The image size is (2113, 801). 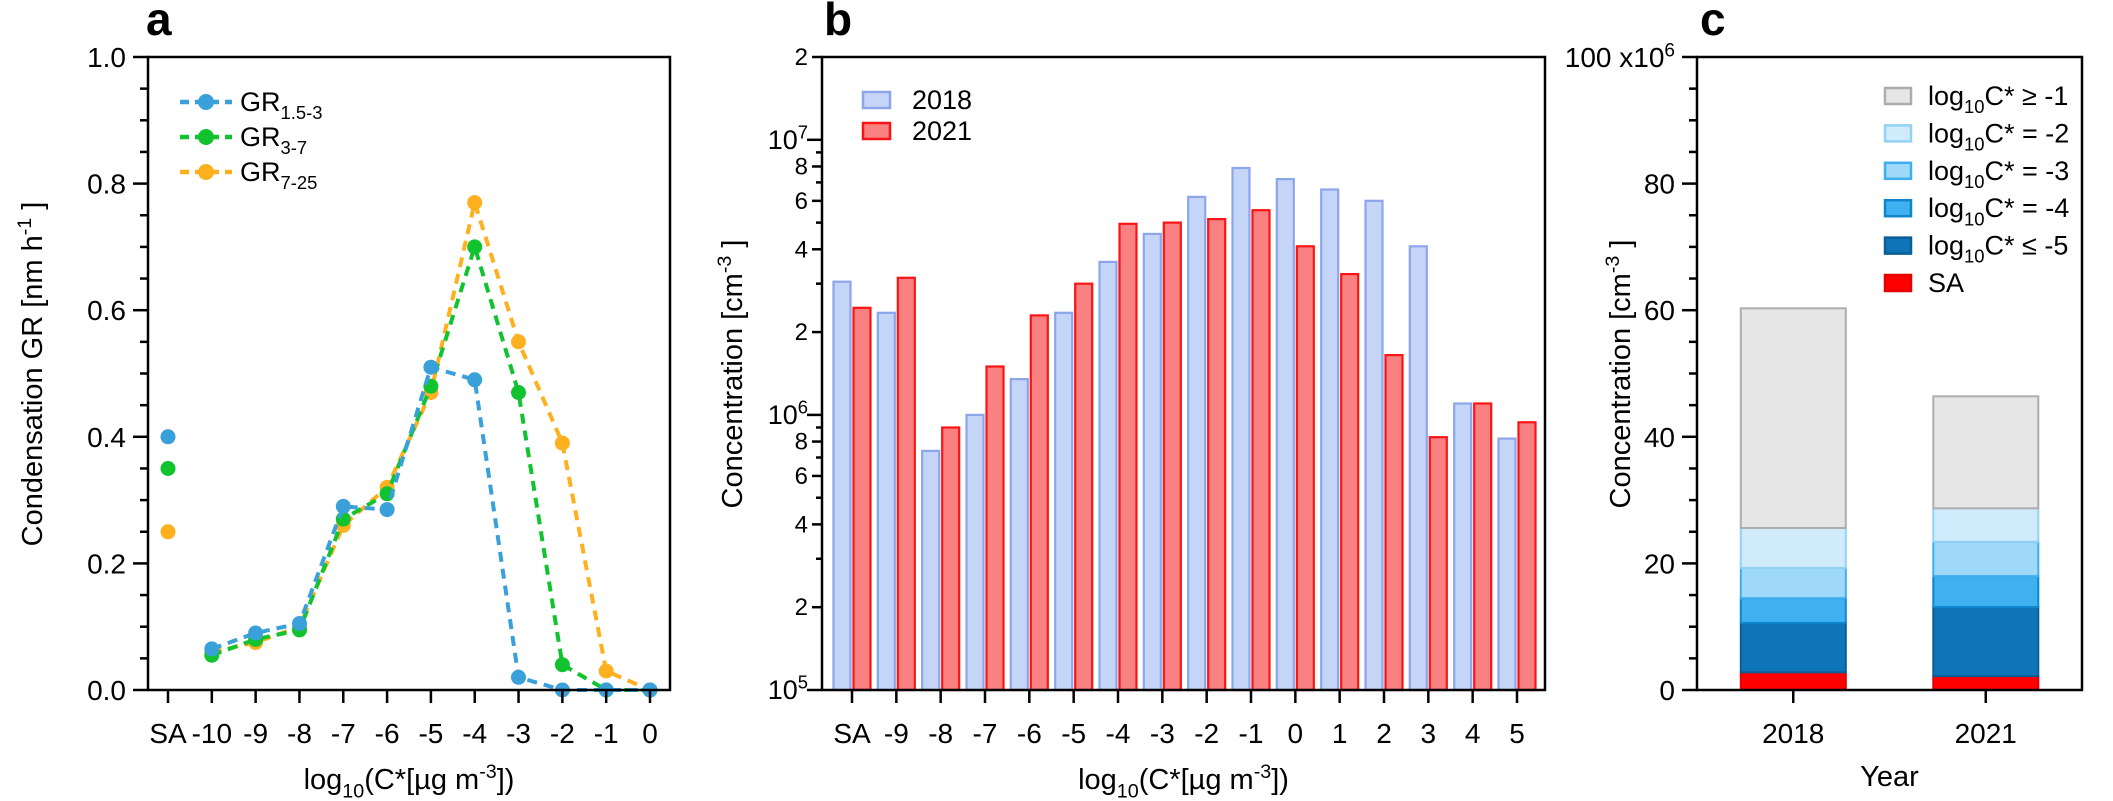 What do you see at coordinates (1172, 456) in the screenshot?
I see `bar-2021--3` at bounding box center [1172, 456].